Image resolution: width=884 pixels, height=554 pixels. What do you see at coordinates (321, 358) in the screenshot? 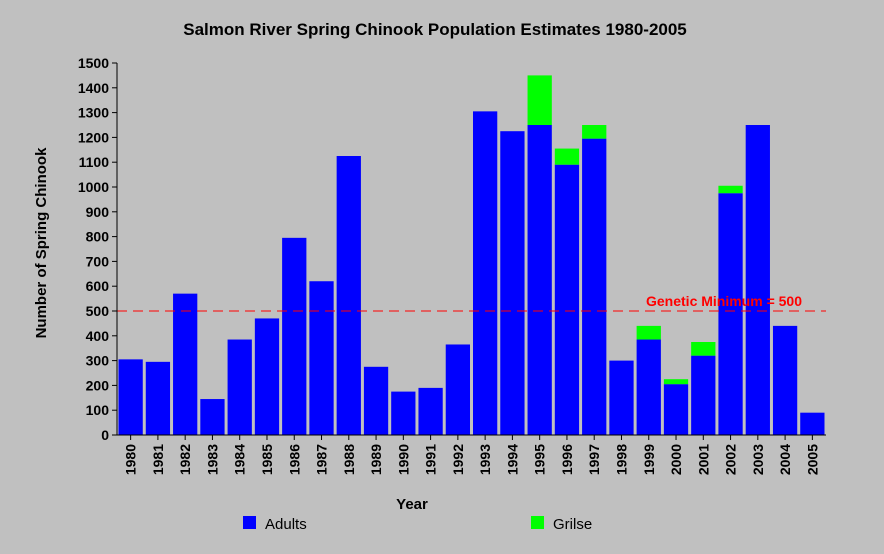
I see `bar-adults-1987` at bounding box center [321, 358].